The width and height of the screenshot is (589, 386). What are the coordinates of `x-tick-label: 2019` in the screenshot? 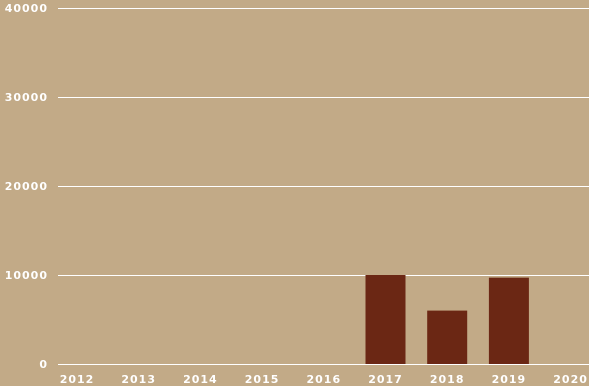 It's located at (509, 379).